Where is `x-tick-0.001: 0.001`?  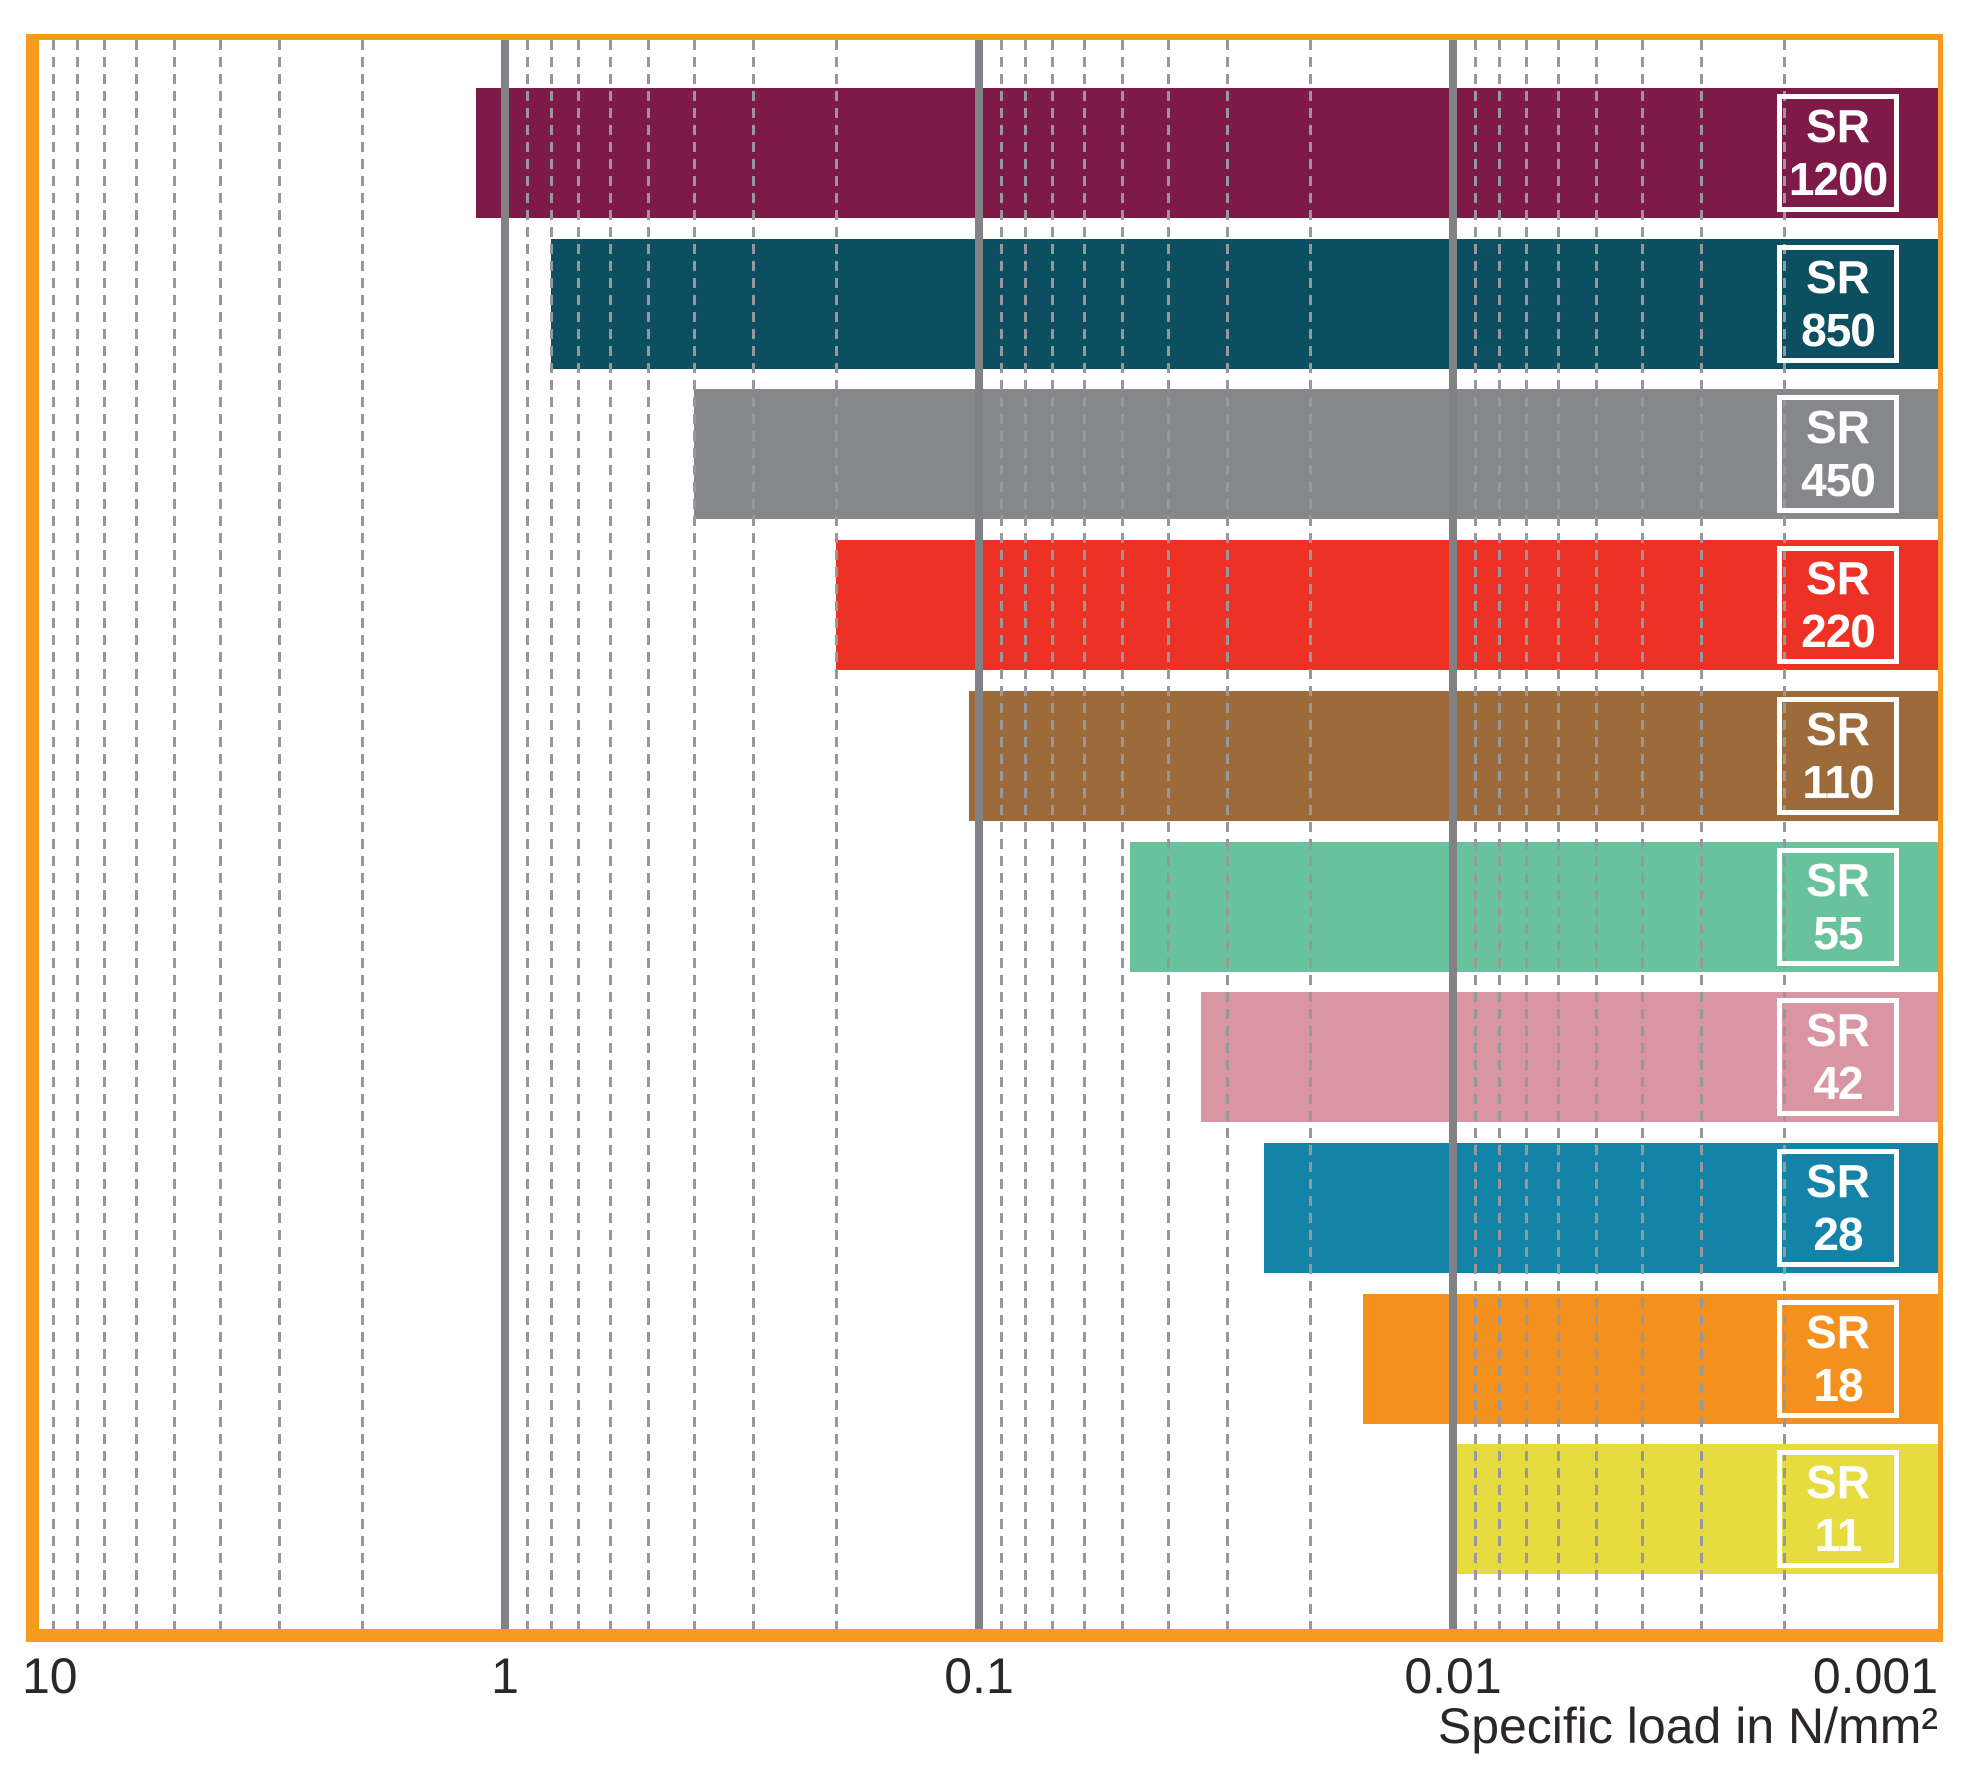 x-tick-0.001: 0.001 is located at coordinates (1875, 1676).